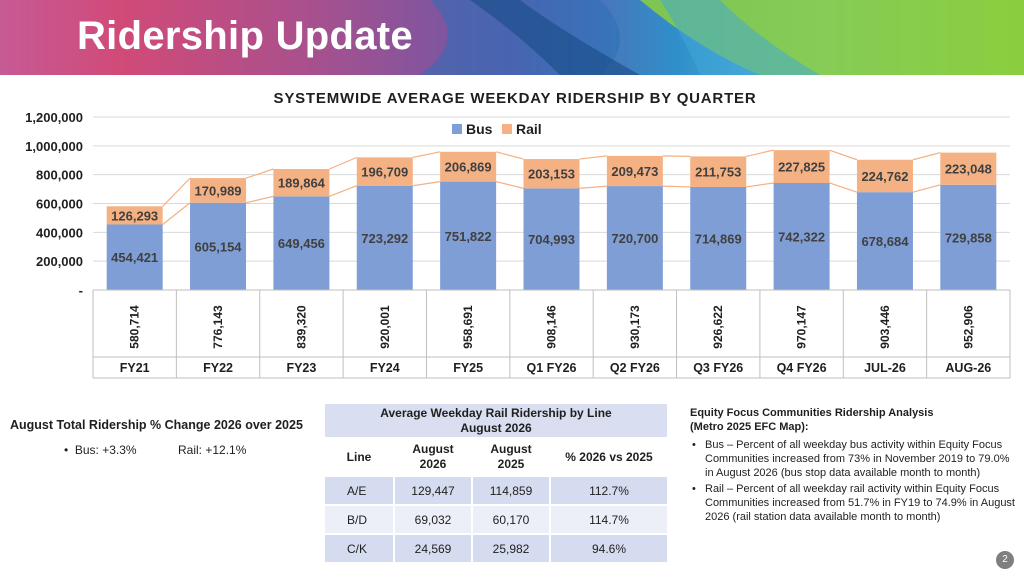 This screenshot has width=1024, height=579. I want to click on table-row: C/K 24,569 25,982 94.6%, so click(496, 548).